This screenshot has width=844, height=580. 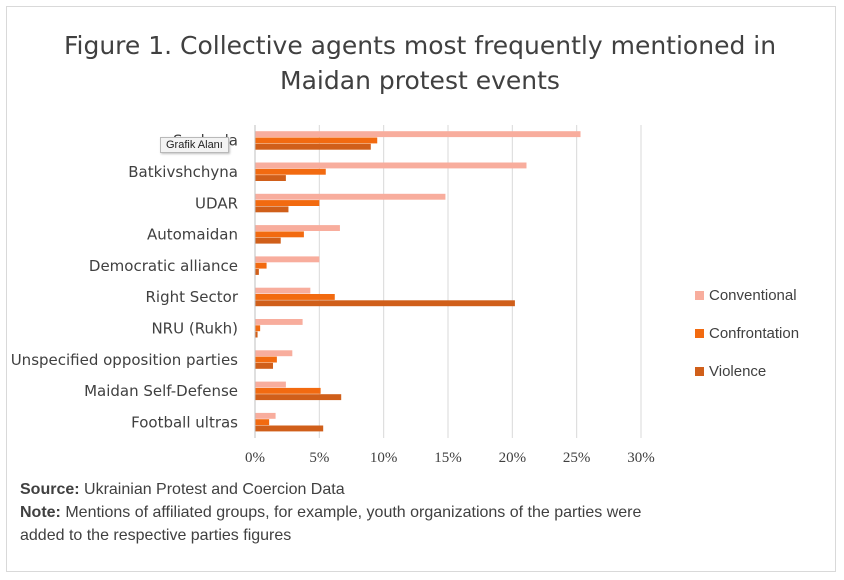 What do you see at coordinates (255, 458) in the screenshot?
I see `x-tick-label: 0%` at bounding box center [255, 458].